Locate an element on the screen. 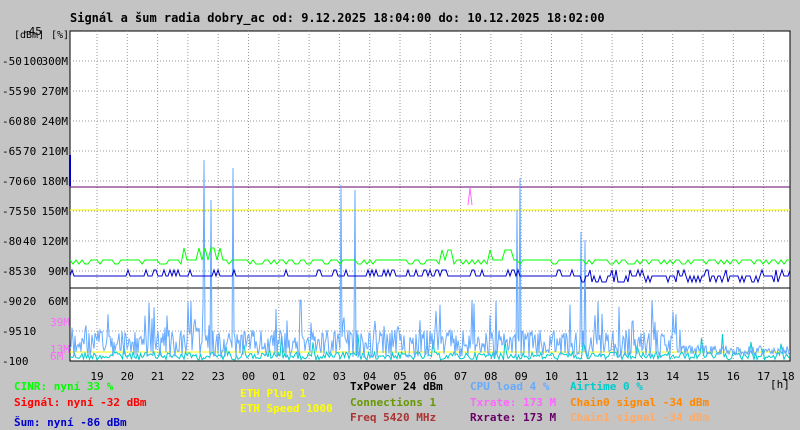 The width and height of the screenshot is (800, 430). legend-txpower: TxPower 24 dBm is located at coordinates (396, 386).